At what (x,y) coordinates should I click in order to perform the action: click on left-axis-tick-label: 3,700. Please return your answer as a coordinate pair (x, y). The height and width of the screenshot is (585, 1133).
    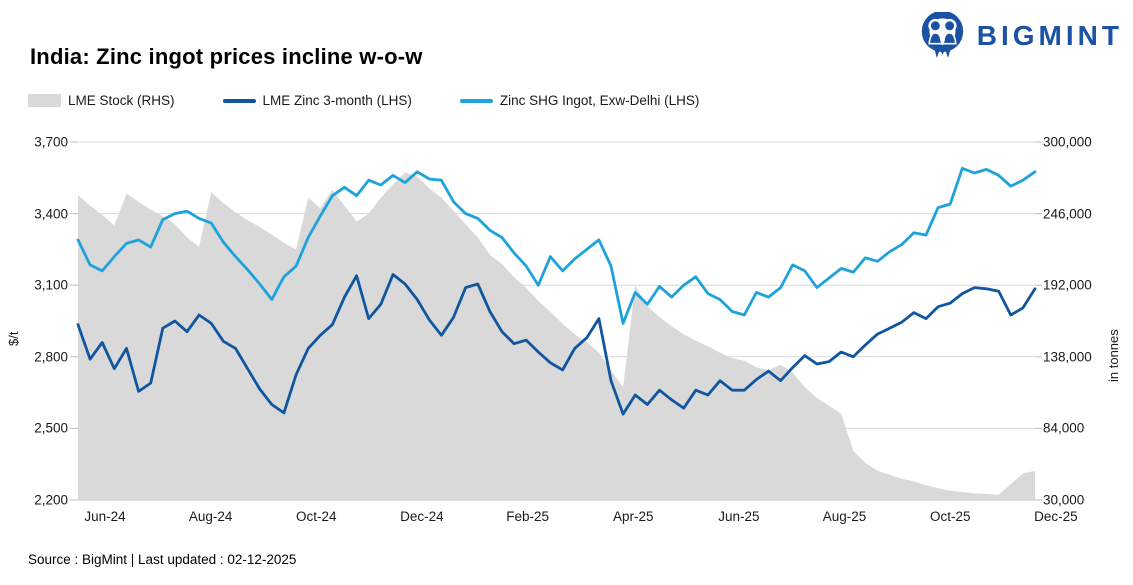
    Looking at the image, I should click on (51, 142).